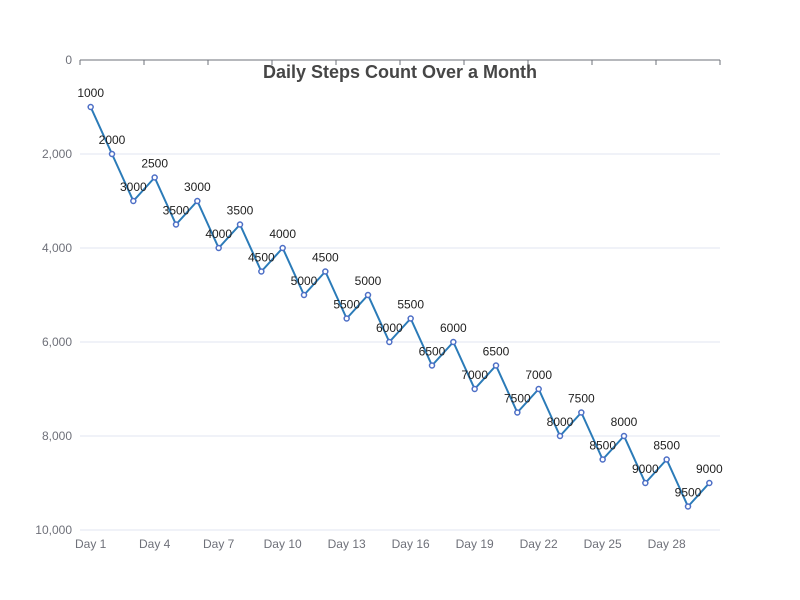 The height and width of the screenshot is (600, 800). Describe the element at coordinates (219, 544) in the screenshot. I see `x-tick-label: Day 7` at that location.